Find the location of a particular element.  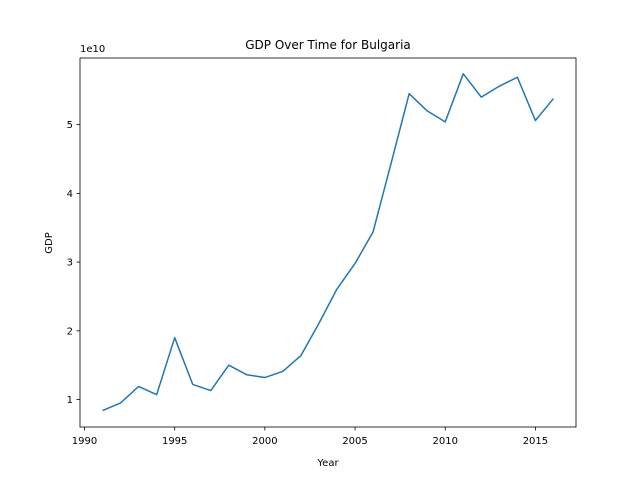

y-tick-label: 4 is located at coordinates (70, 194).